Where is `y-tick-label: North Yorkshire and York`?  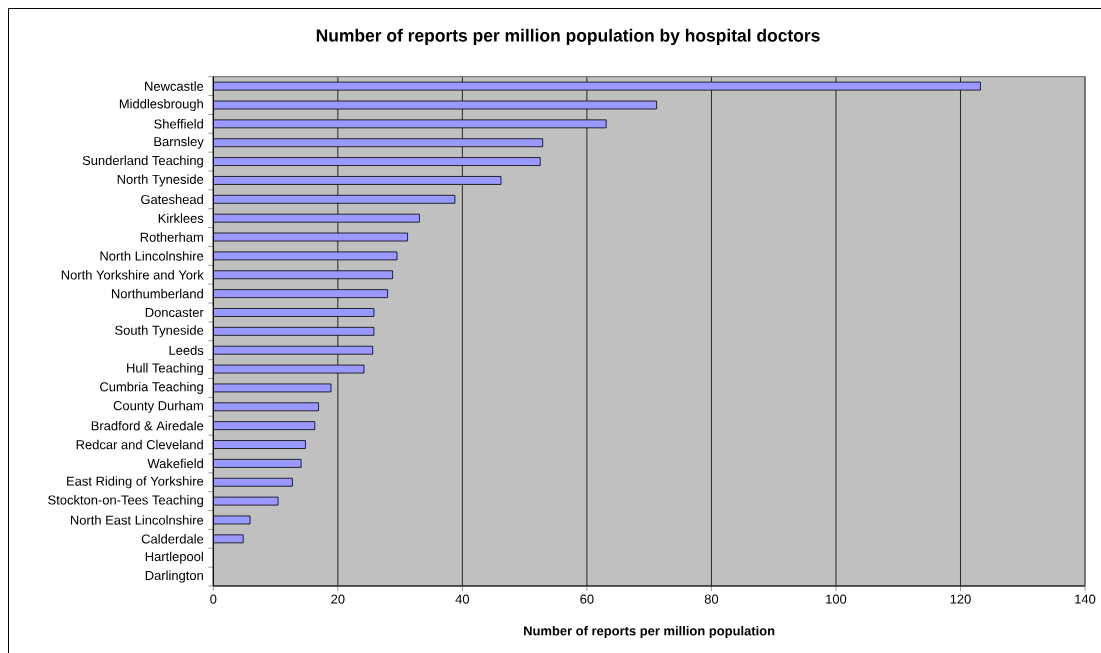 y-tick-label: North Yorkshire and York is located at coordinates (132, 274).